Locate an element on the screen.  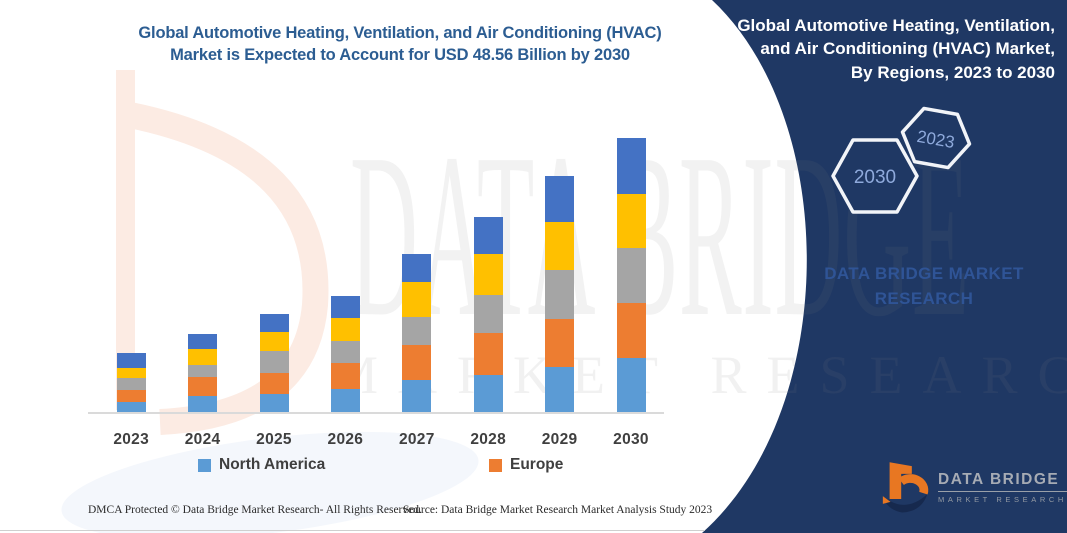
bar-2023 is located at coordinates (131, 382).